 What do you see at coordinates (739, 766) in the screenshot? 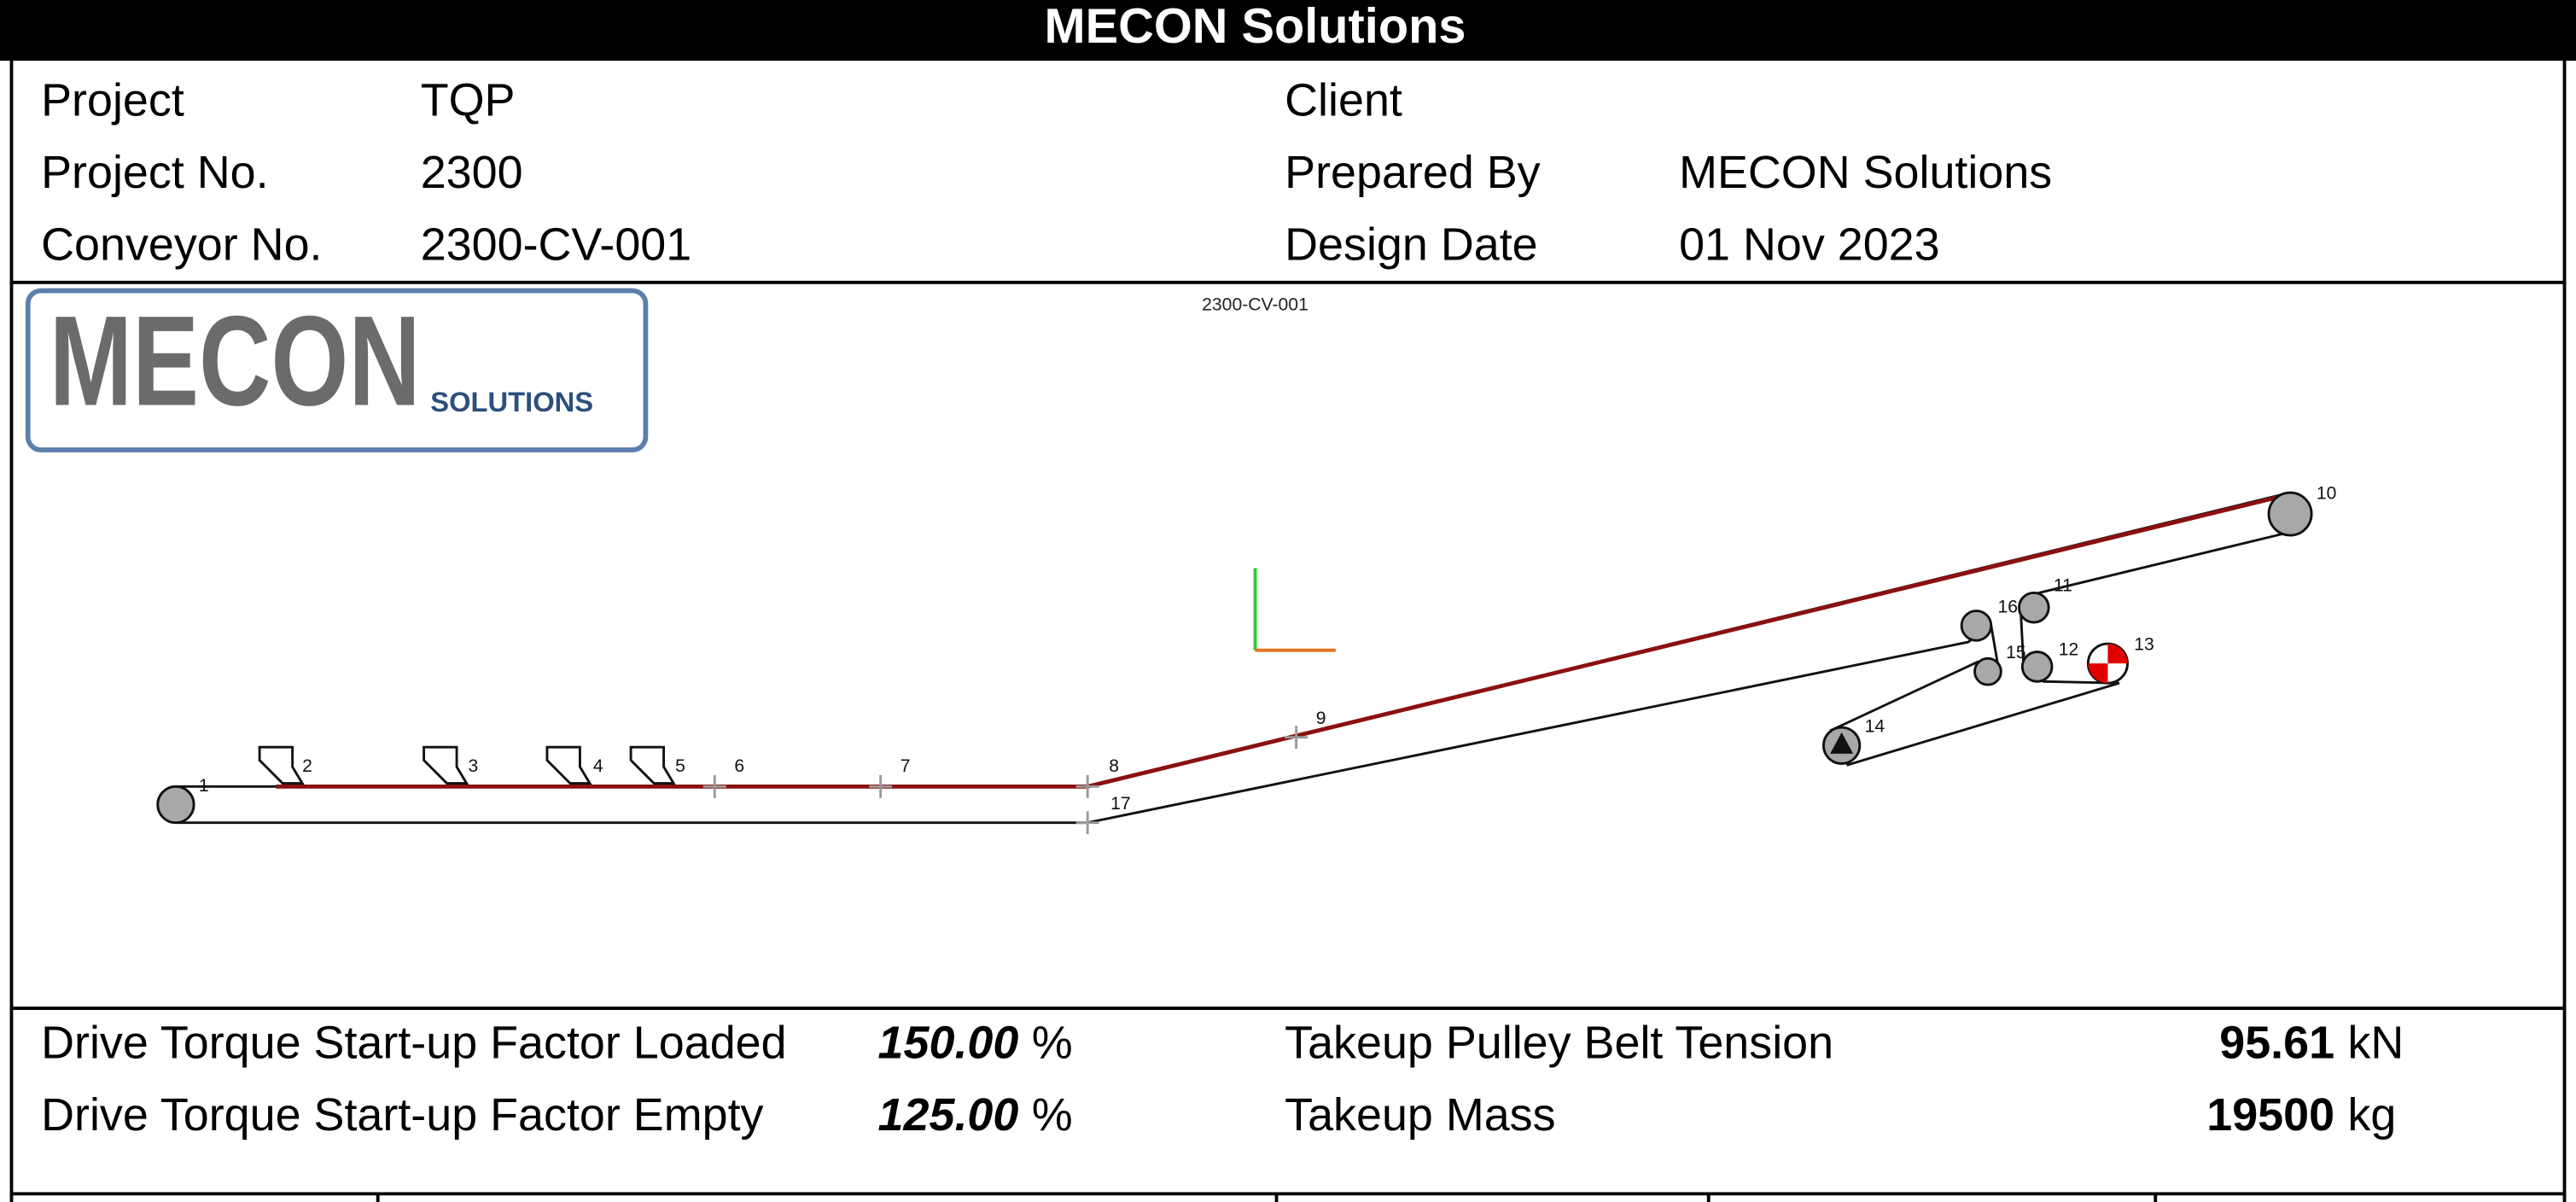
I see `node-label: 6` at bounding box center [739, 766].